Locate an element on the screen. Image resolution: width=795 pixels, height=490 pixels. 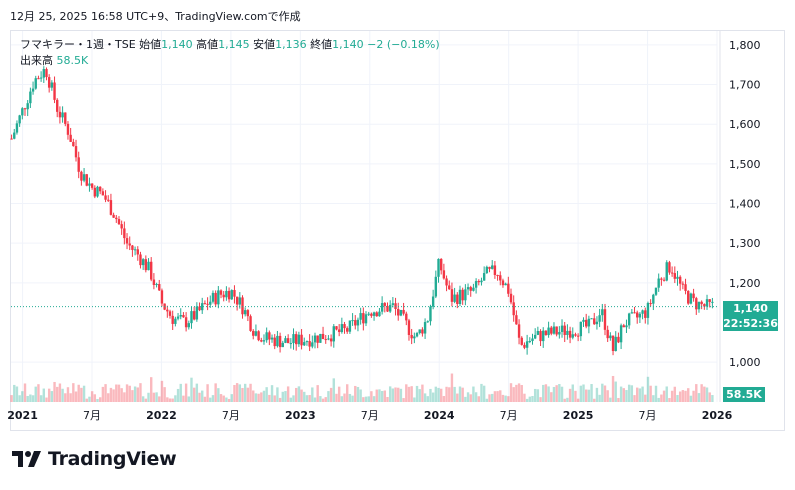
volume-label: 出来高 is located at coordinates (36, 60).